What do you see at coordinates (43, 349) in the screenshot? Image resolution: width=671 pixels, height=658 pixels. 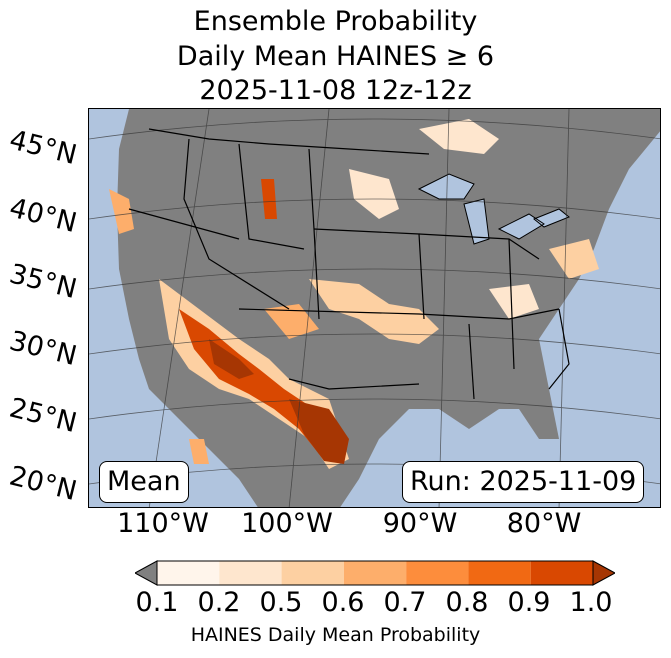 I see `lat-label-30: 30°N` at bounding box center [43, 349].